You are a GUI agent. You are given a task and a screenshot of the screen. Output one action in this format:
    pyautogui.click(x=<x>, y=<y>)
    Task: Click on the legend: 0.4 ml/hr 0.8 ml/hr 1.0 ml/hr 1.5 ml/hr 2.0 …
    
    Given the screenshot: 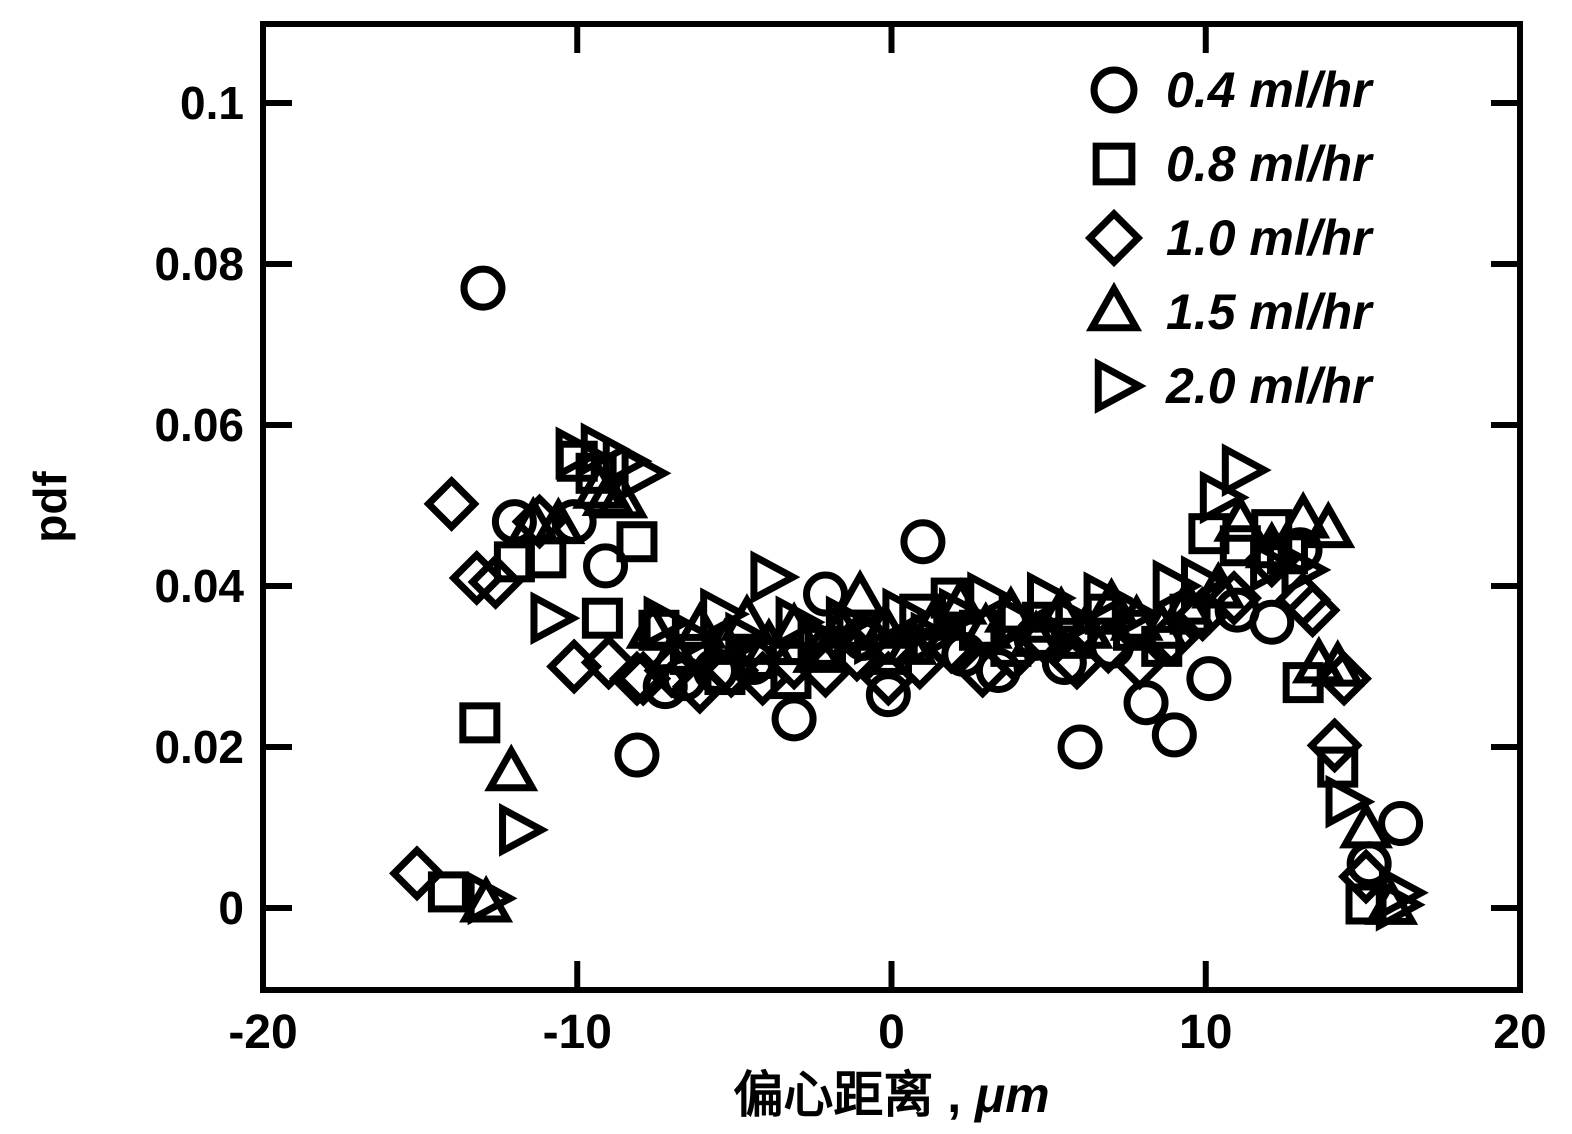 What is the action you would take?
    pyautogui.click(x=1229, y=238)
    